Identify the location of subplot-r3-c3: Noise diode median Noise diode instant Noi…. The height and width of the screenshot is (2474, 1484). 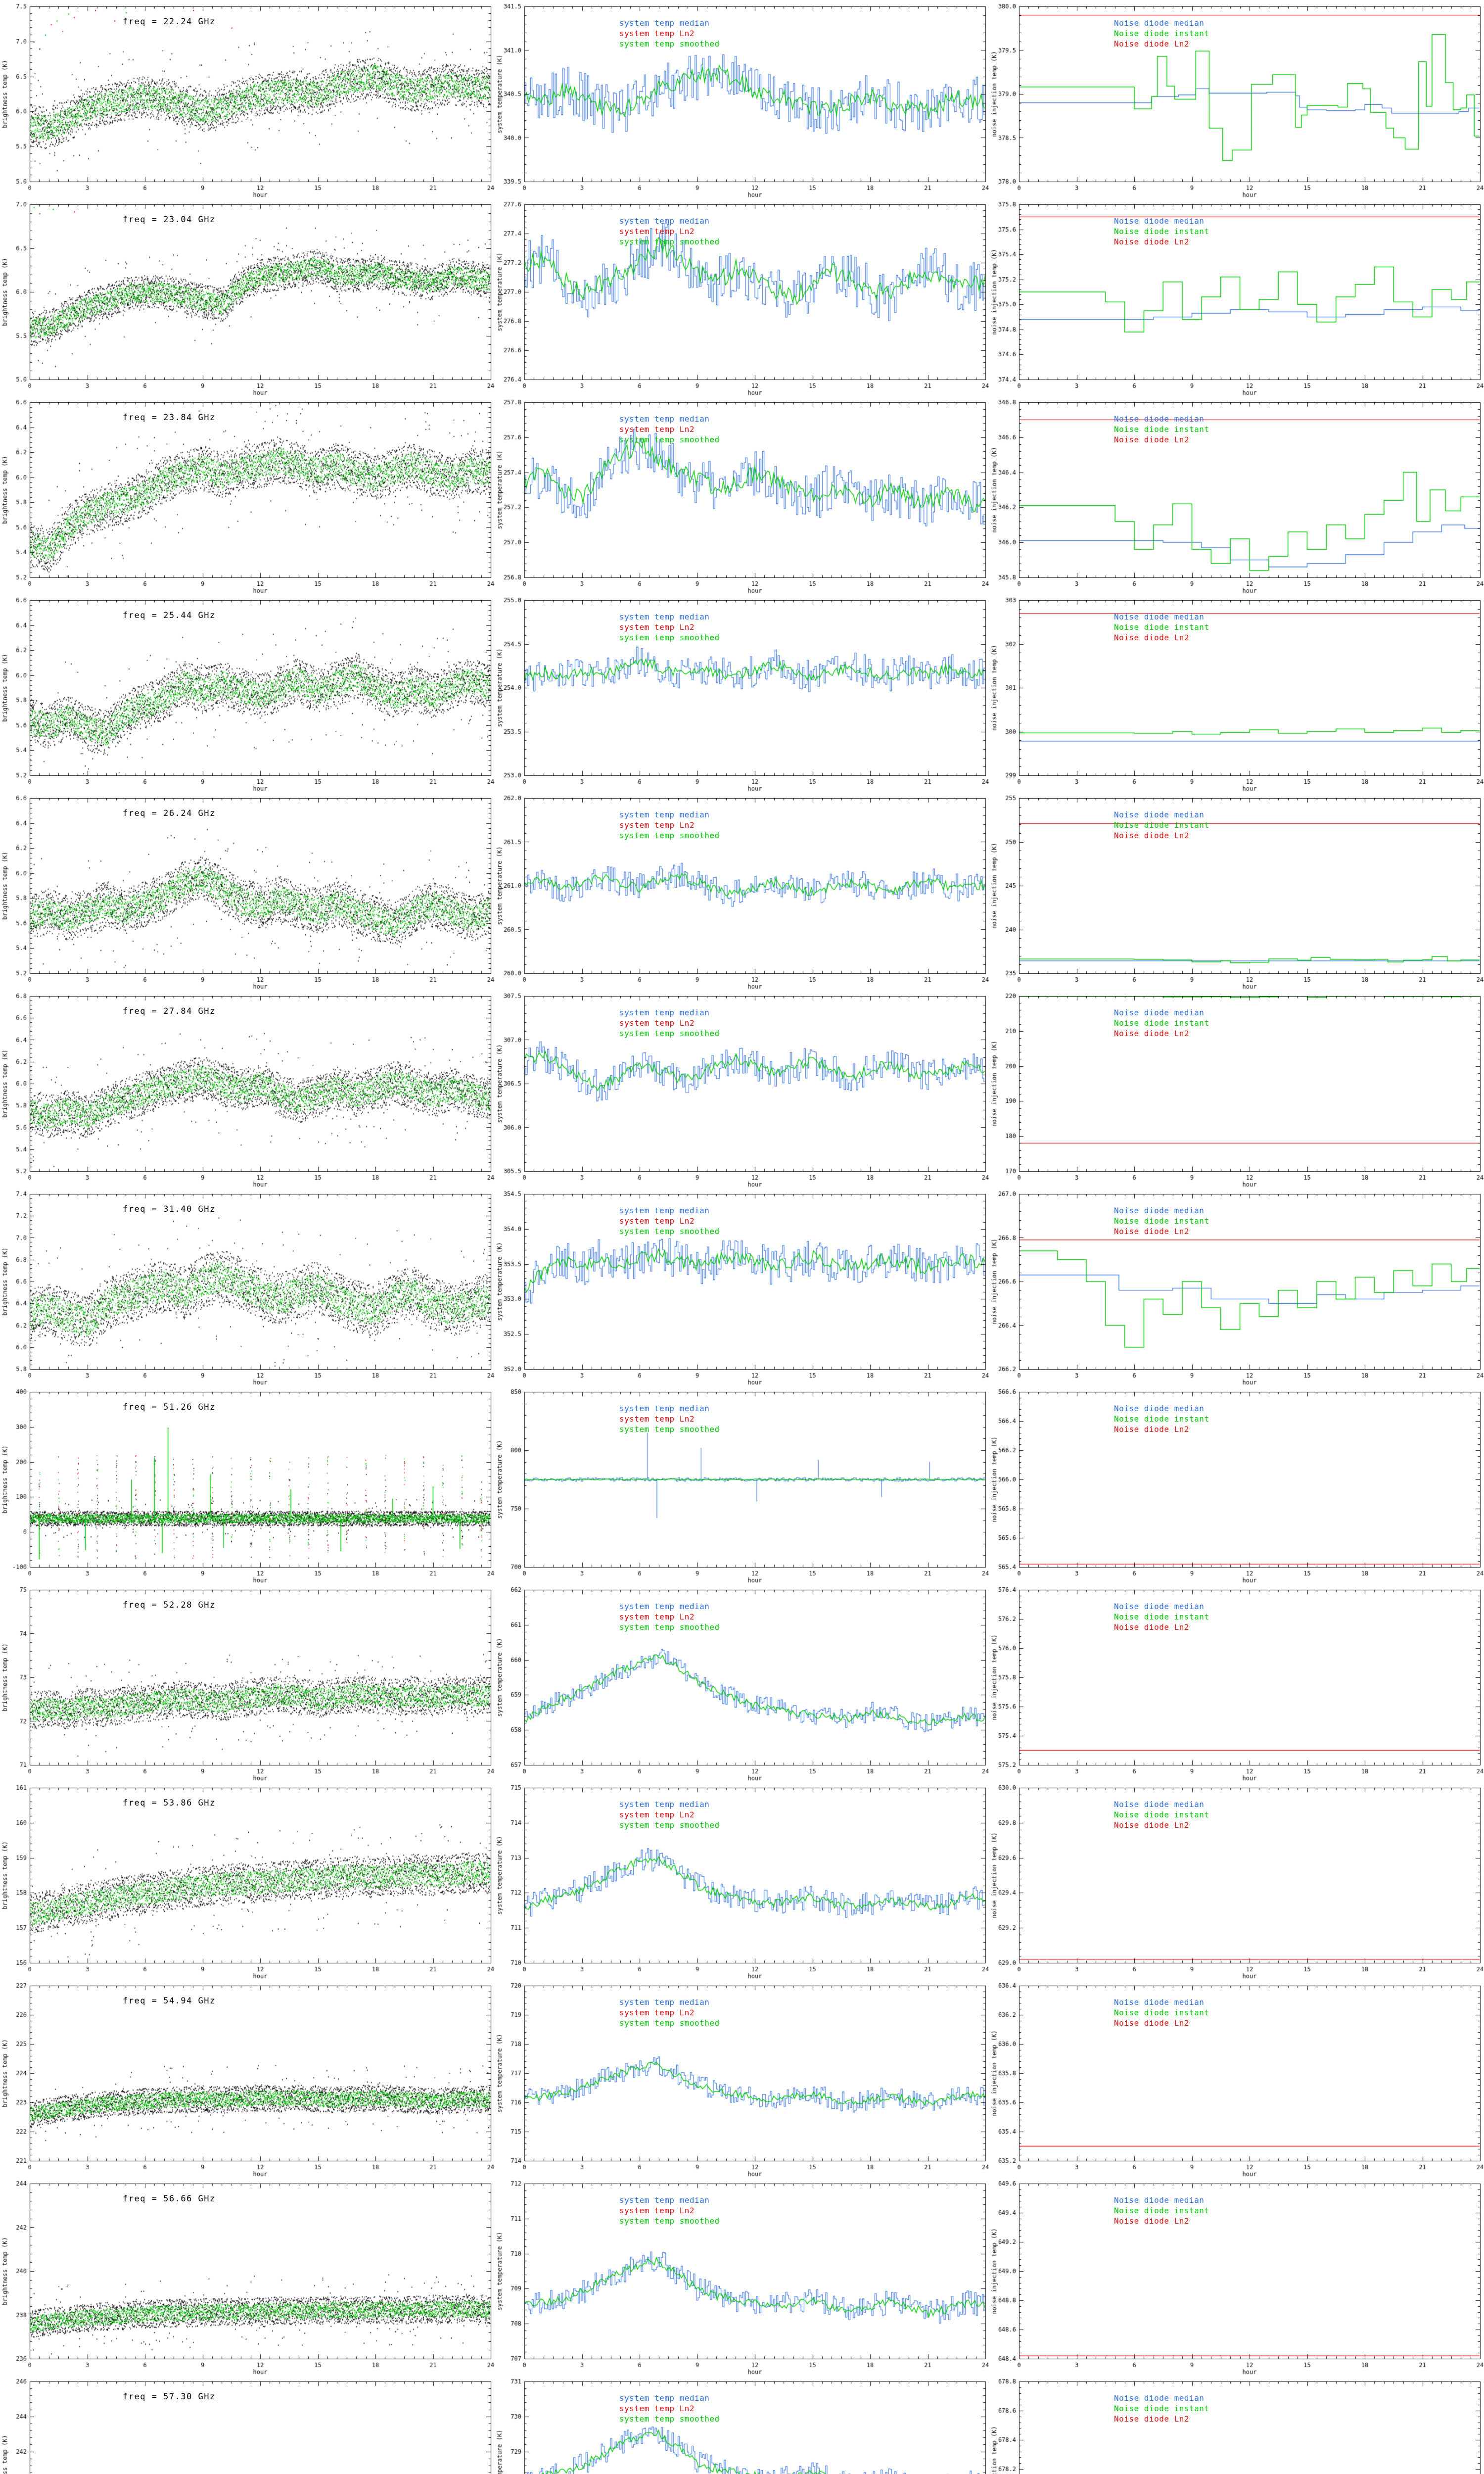
(1236, 495).